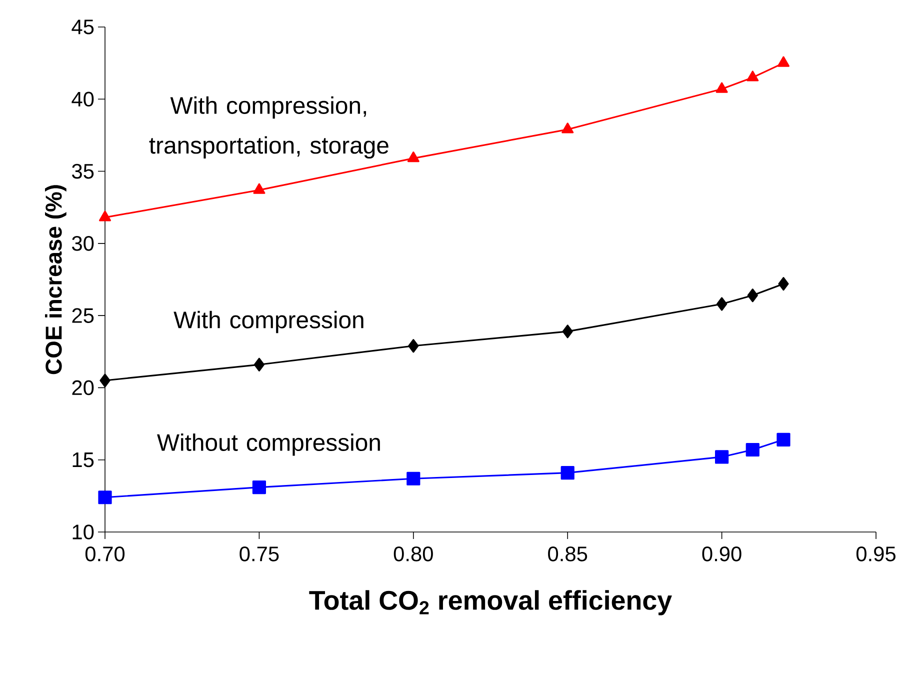 This screenshot has height=688, width=906. Describe the element at coordinates (83, 532) in the screenshot. I see `y-tick-label: 10` at that location.